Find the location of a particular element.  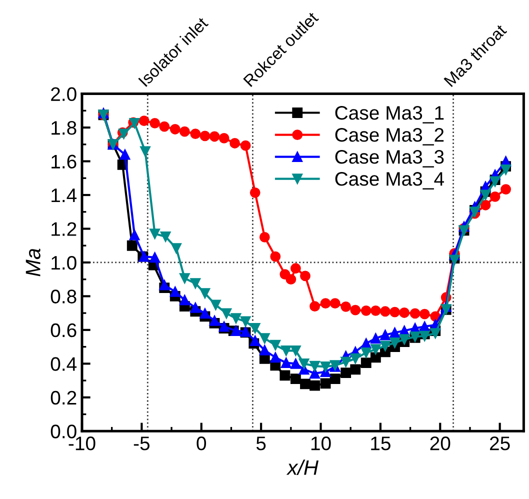

y-tick-label: 1.8 is located at coordinates (64, 128).